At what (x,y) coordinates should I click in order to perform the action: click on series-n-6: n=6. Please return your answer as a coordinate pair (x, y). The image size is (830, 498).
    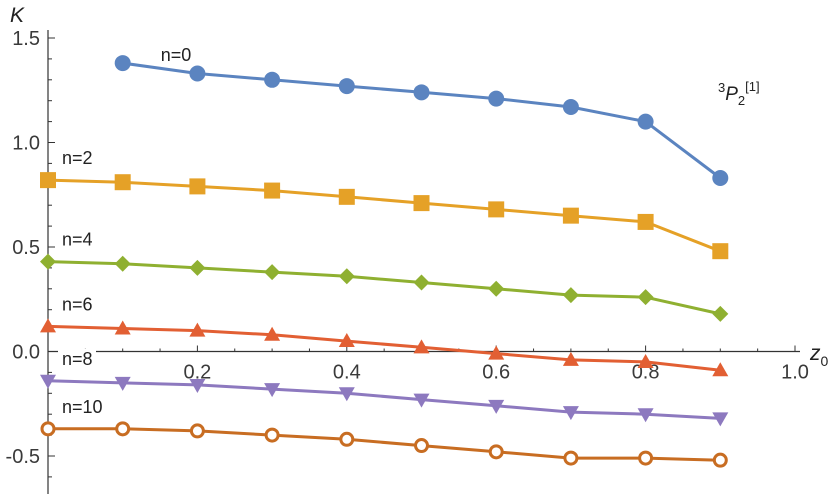
    Looking at the image, I should click on (384, 335).